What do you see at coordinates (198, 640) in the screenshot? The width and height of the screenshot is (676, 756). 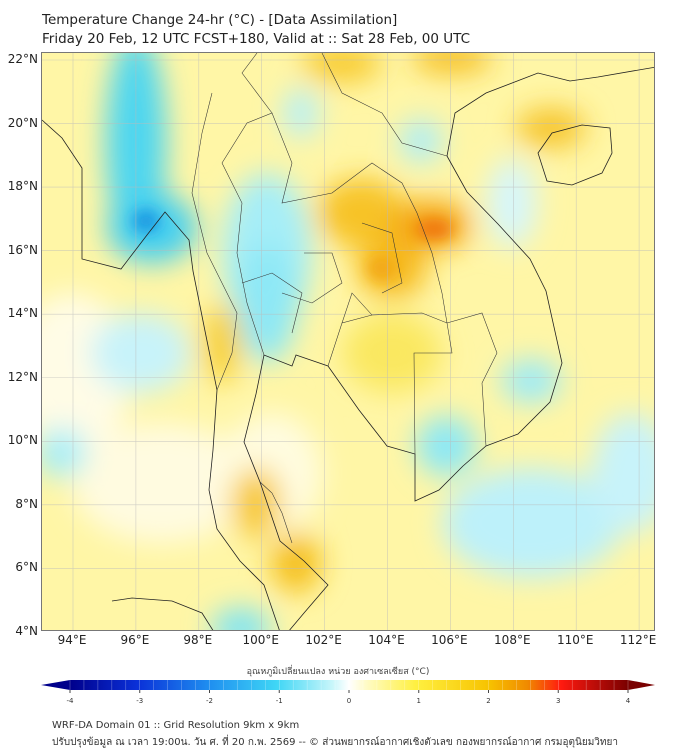 I see `longitude-label: 98°E` at bounding box center [198, 640].